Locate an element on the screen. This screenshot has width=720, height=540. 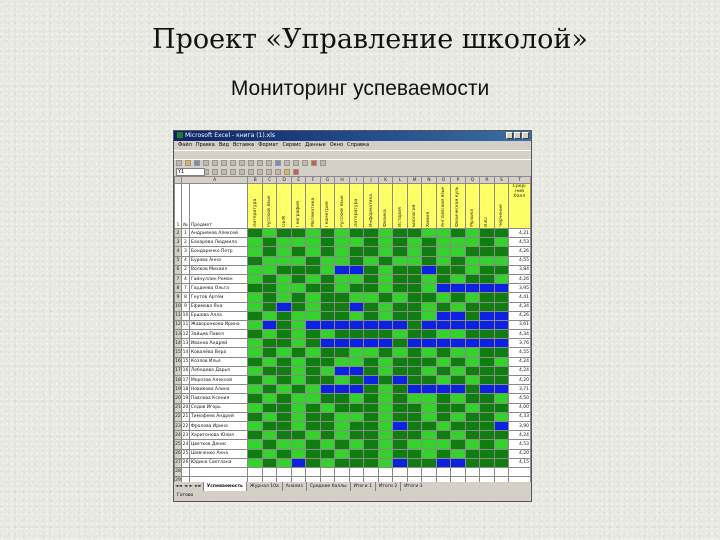
column-header: R is located at coordinates (487, 180).